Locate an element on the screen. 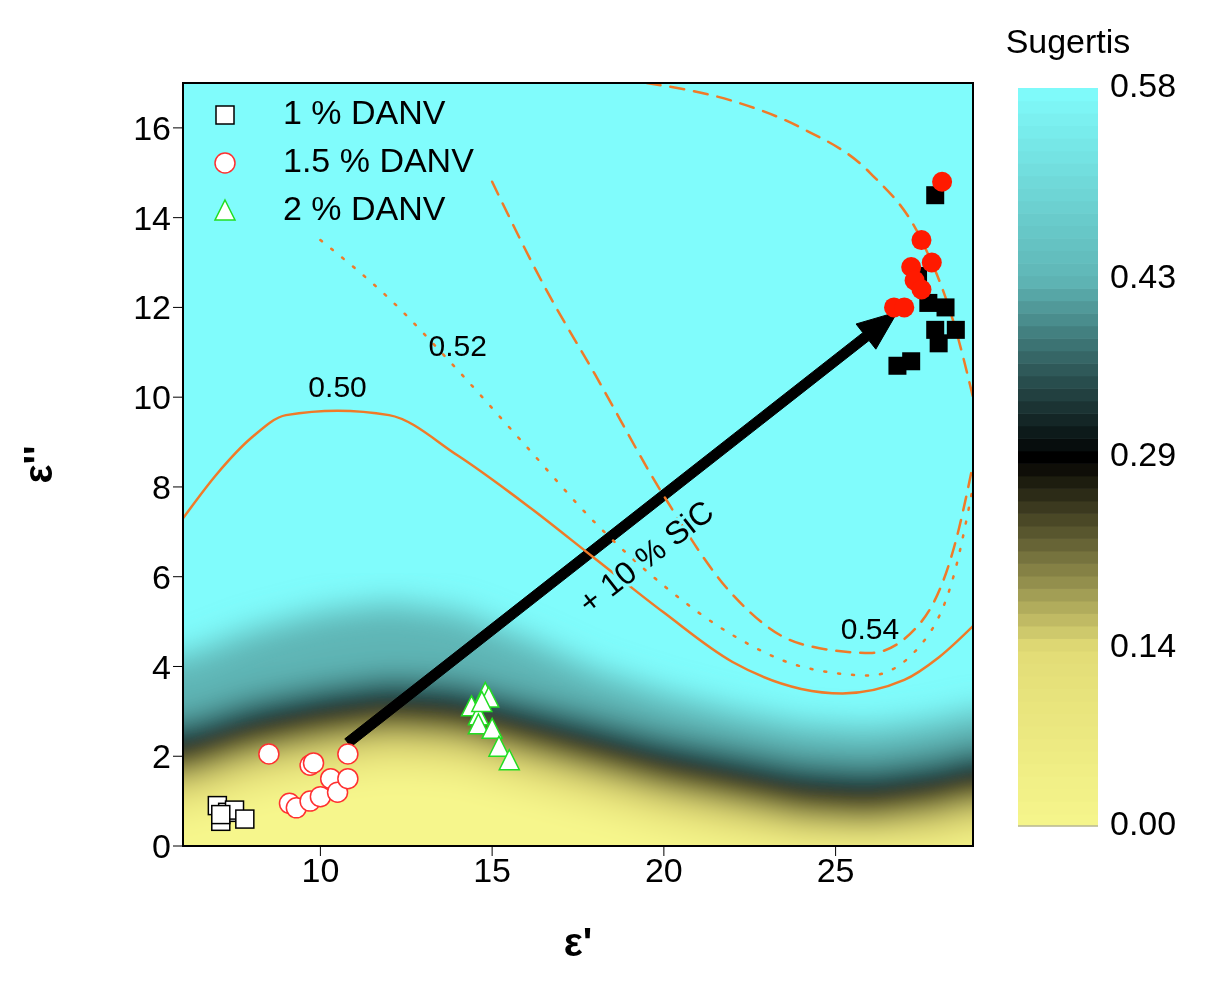 Image resolution: width=1218 pixels, height=988 pixels. annotation: + 10 % SiC is located at coordinates (646, 556).